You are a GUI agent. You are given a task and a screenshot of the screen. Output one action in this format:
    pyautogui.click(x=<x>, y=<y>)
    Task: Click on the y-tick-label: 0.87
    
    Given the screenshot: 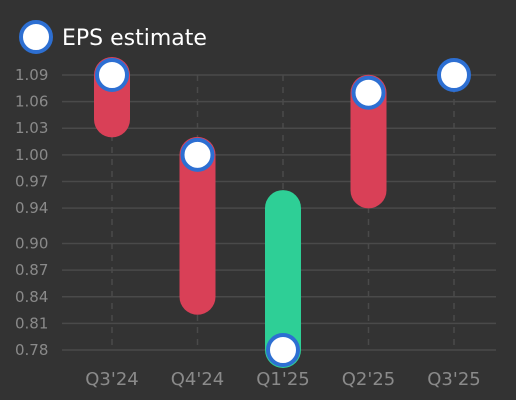 What is the action you would take?
    pyautogui.click(x=31, y=270)
    